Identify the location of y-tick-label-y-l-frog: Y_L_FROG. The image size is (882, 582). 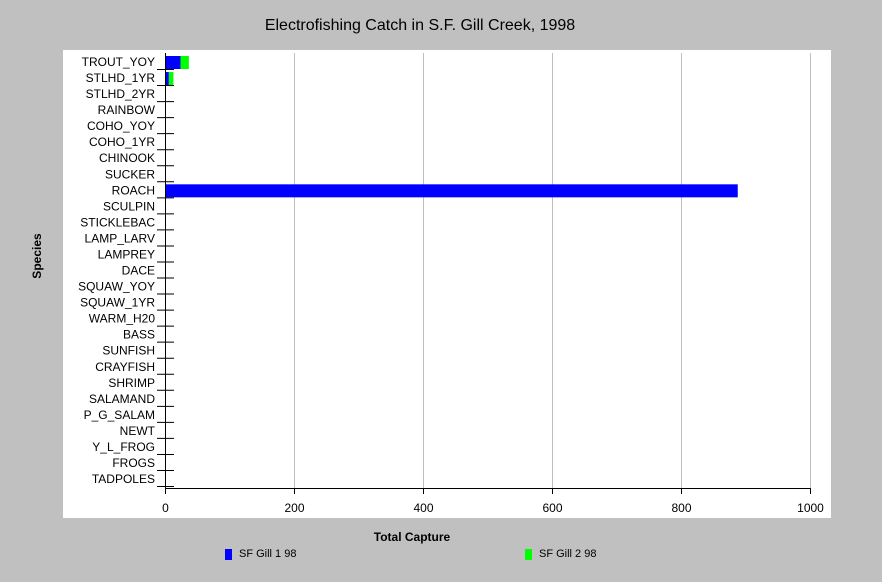
(123, 447).